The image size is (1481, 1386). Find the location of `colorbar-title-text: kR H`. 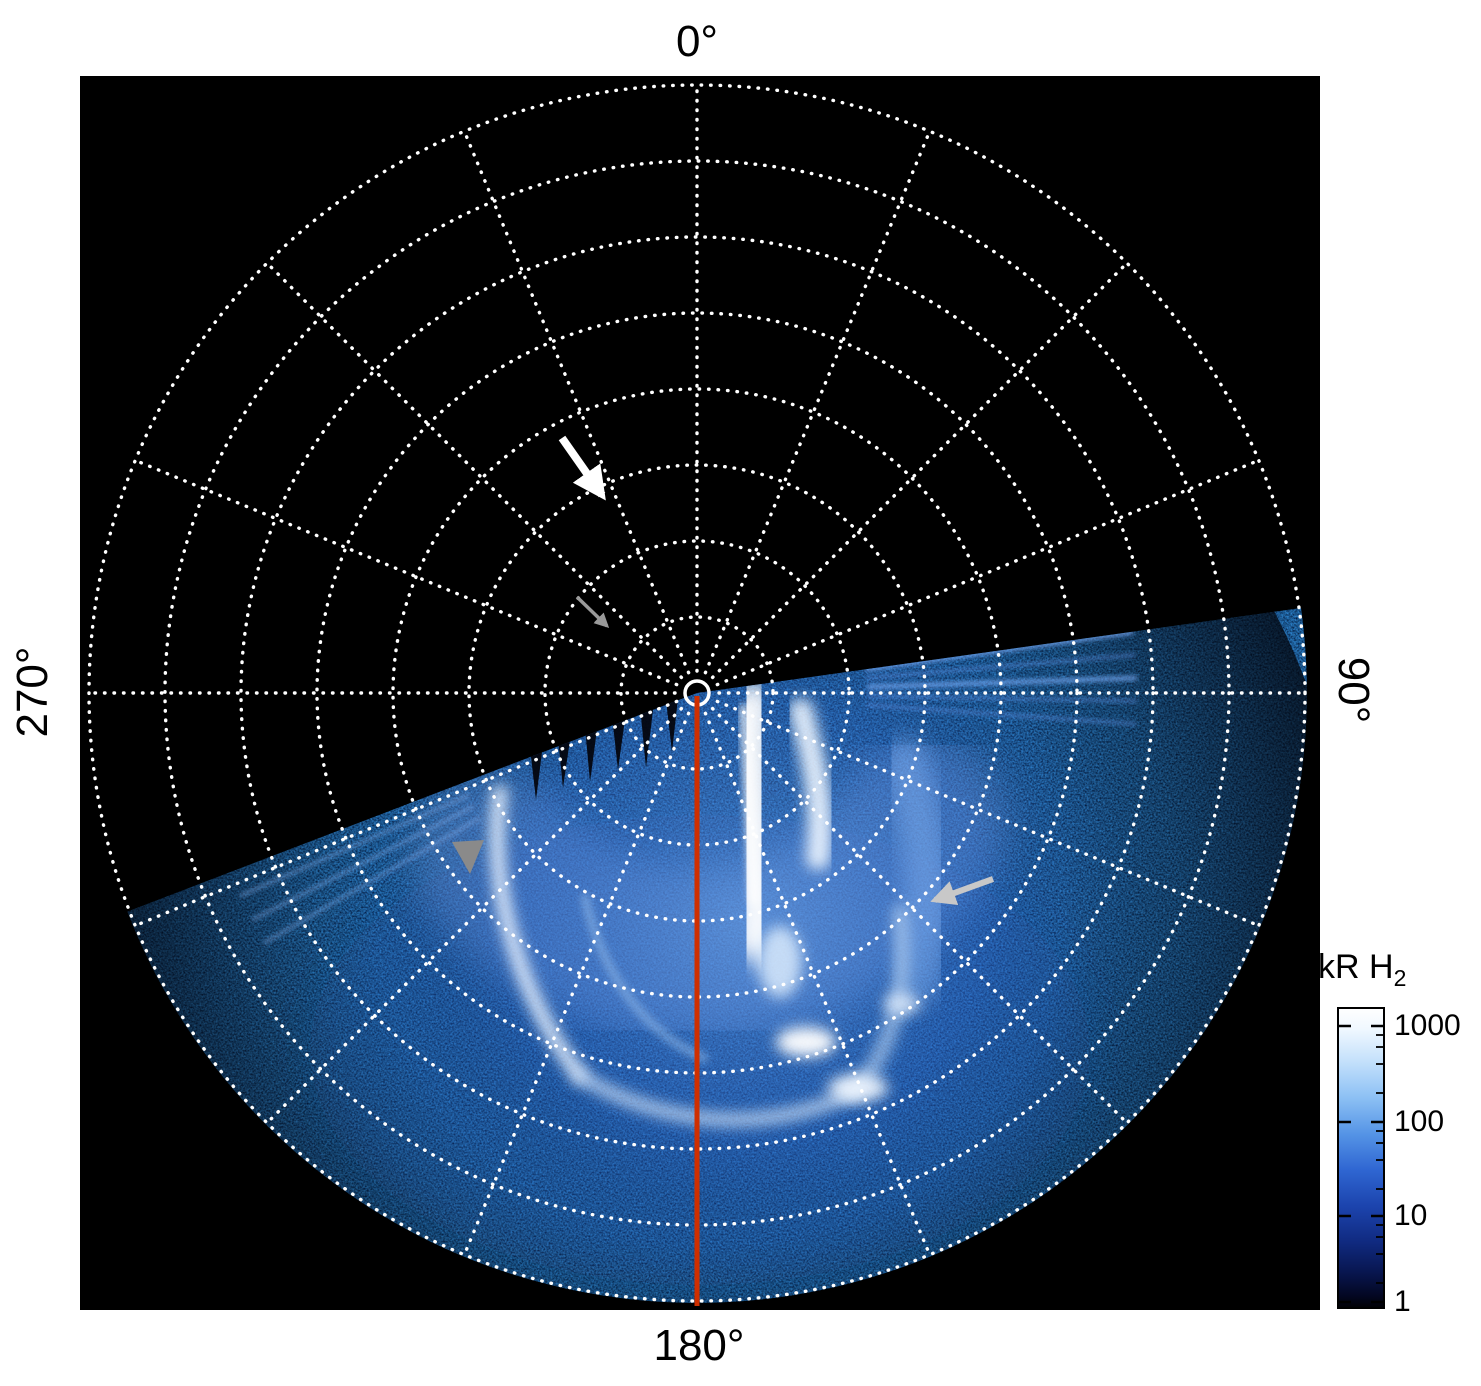

colorbar-title-text: kR H is located at coordinates (1356, 967).